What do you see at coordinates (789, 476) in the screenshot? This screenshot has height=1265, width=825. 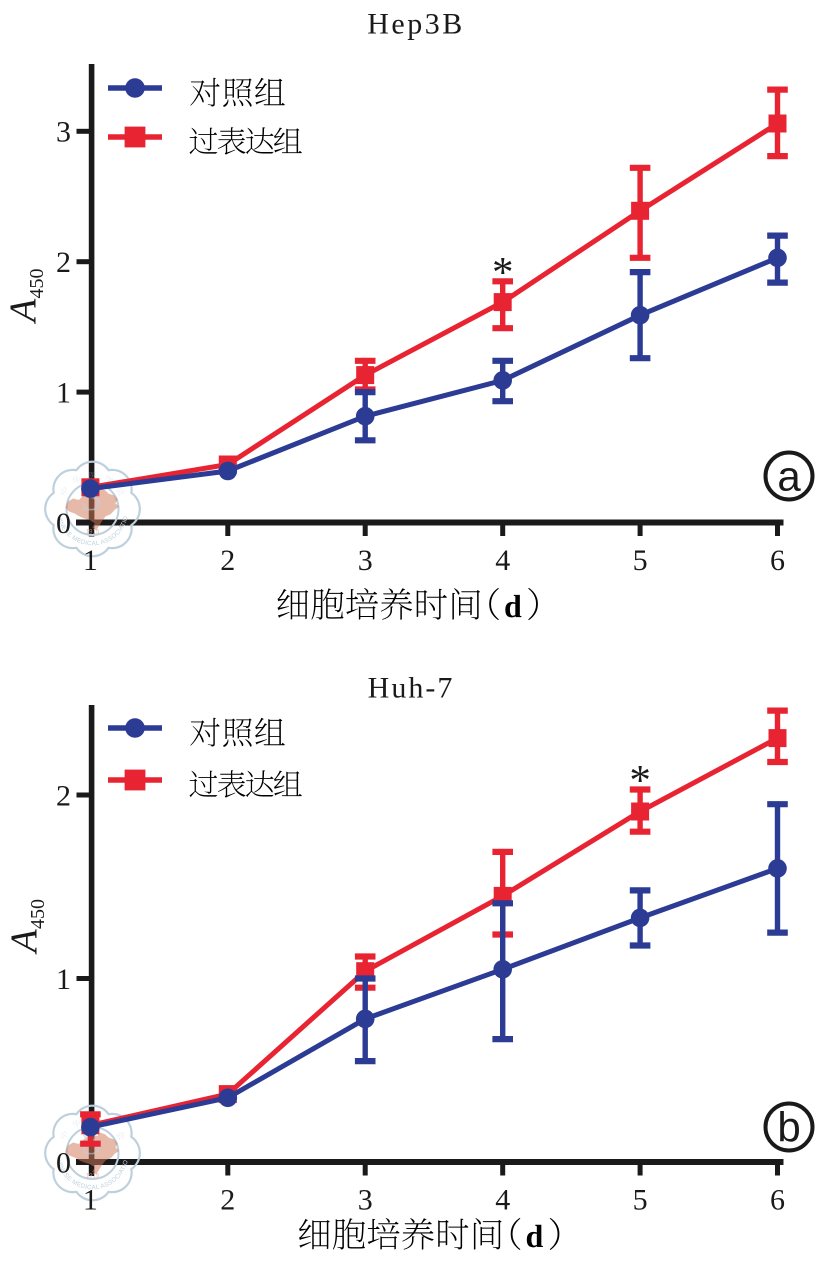 I see `svg-text: a` at bounding box center [789, 476].